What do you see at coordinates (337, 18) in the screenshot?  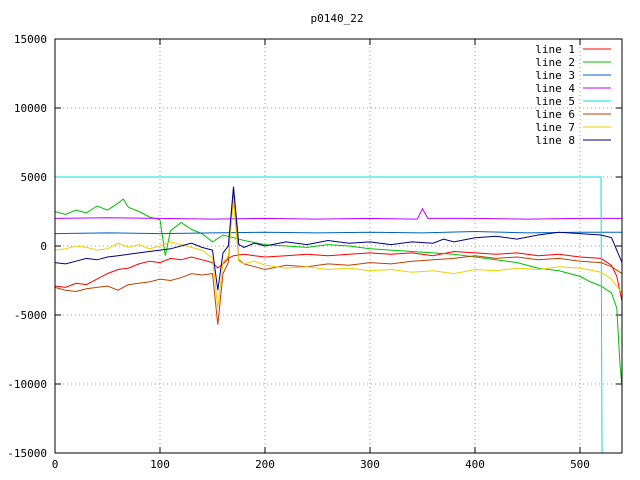 I see `chart-title: p0140_22` at bounding box center [337, 18].